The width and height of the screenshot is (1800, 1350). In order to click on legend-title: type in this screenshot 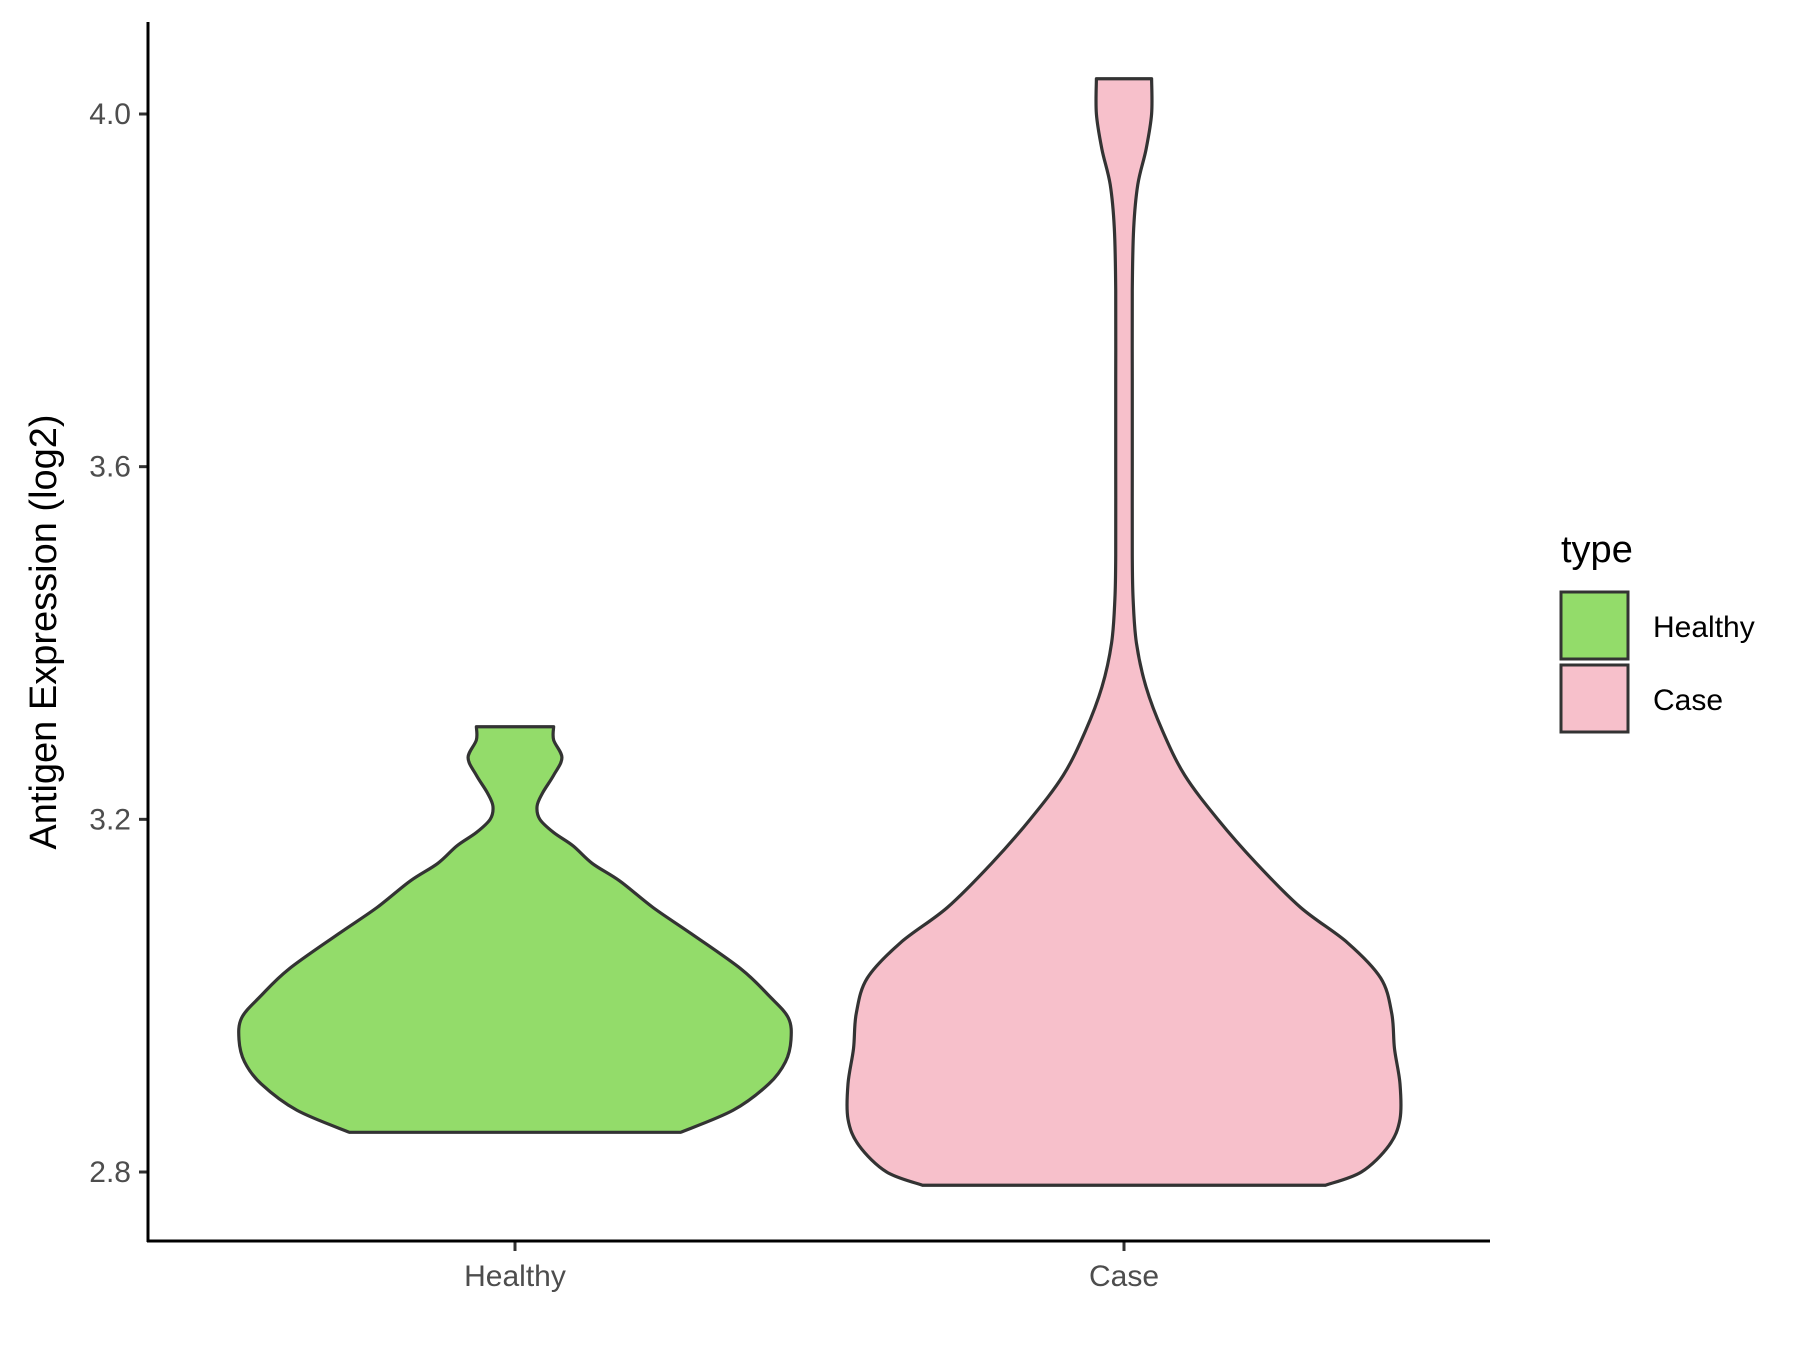, I will do `click(1597, 550)`.